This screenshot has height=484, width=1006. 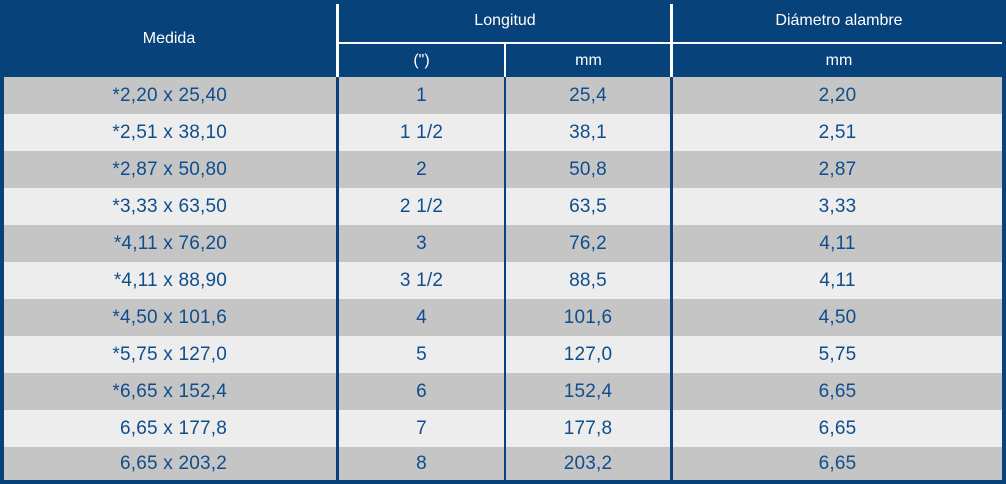 I want to click on cell-diametro-mm-text: 3,33, so click(x=837, y=206).